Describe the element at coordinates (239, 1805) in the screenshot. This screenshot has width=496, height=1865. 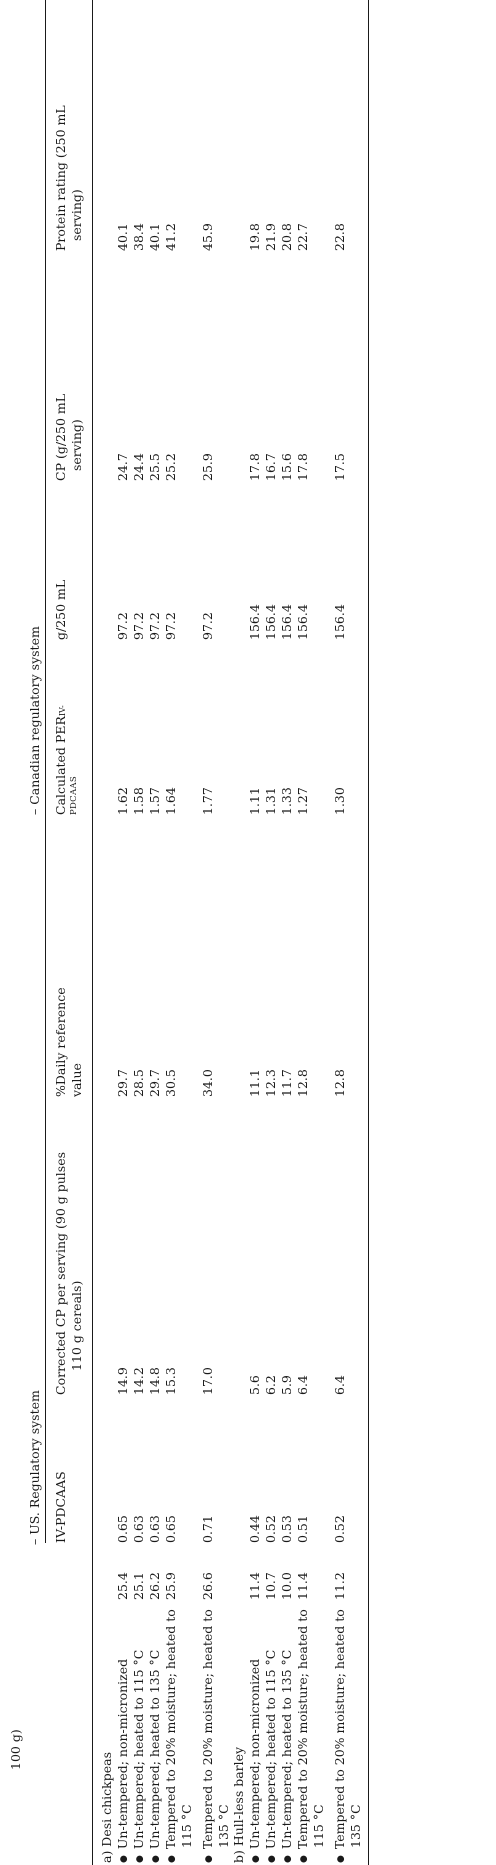
I see `section-title-hull-less-barley: b) Hull-less barley` at that location.